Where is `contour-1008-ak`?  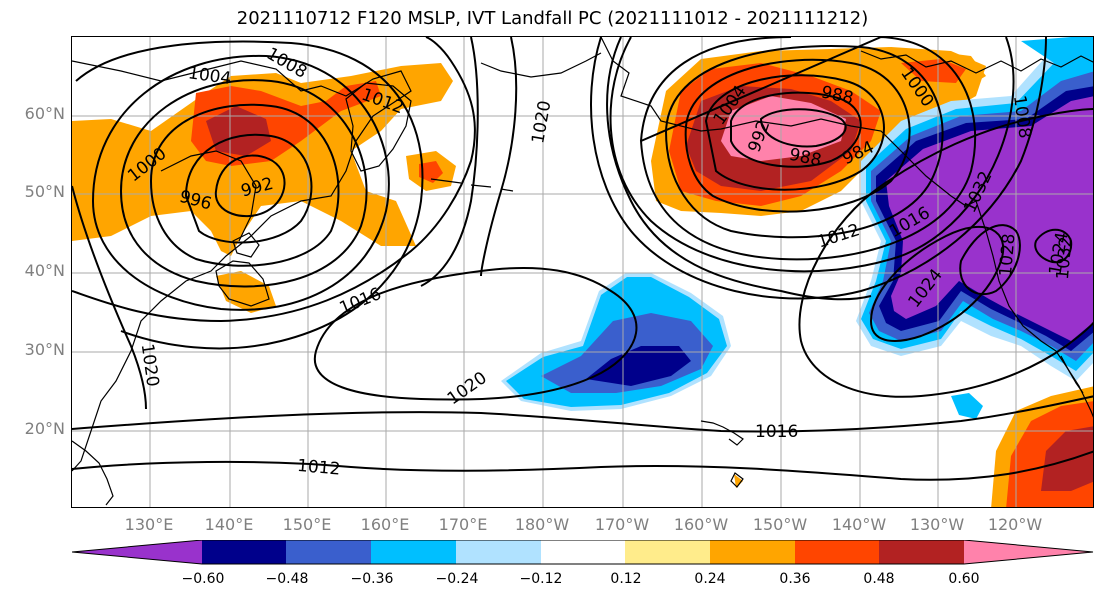 contour-1008-ak is located at coordinates (812, 155).